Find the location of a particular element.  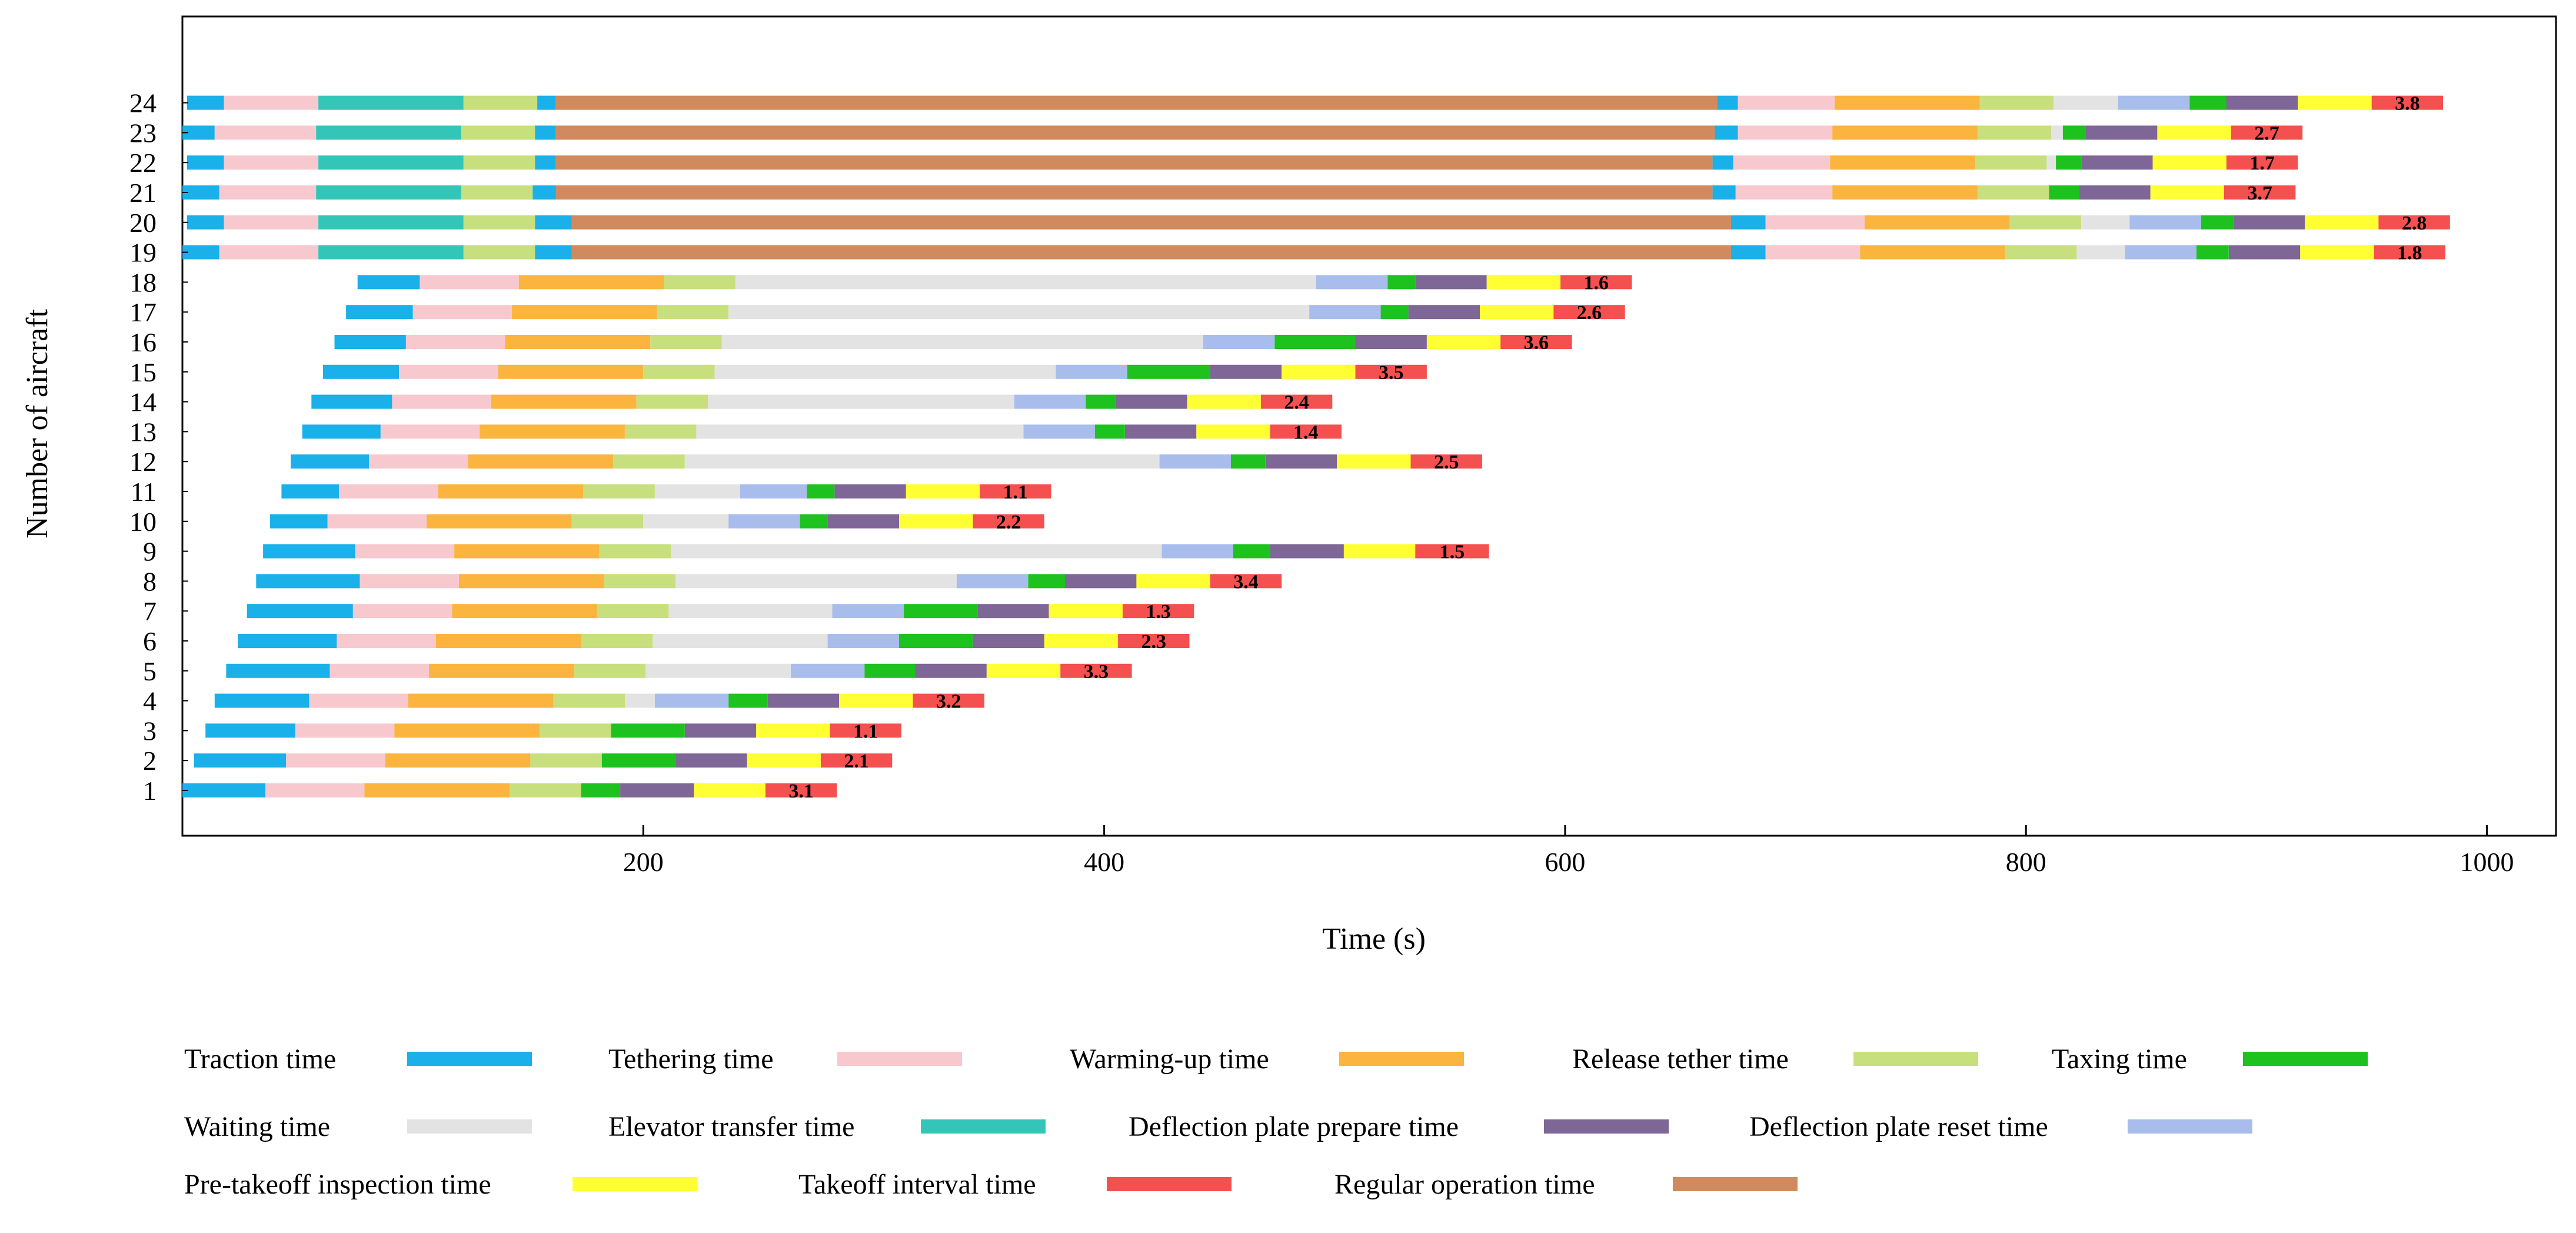

legend-label: Deflection plate prepare time is located at coordinates (1294, 1126).